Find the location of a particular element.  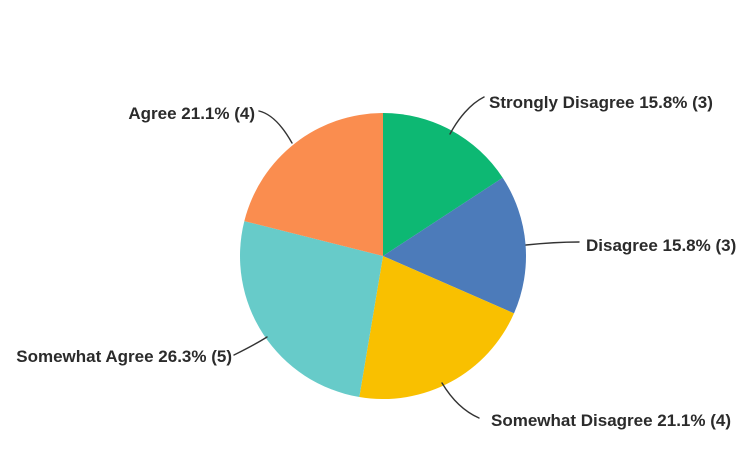

leader-line-disagree is located at coordinates (552, 243).